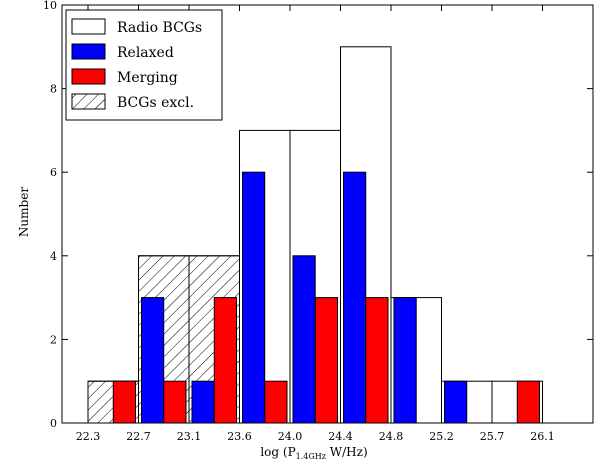  Describe the element at coordinates (155, 103) in the screenshot. I see `legend-label-3: BCGs excl.` at that location.